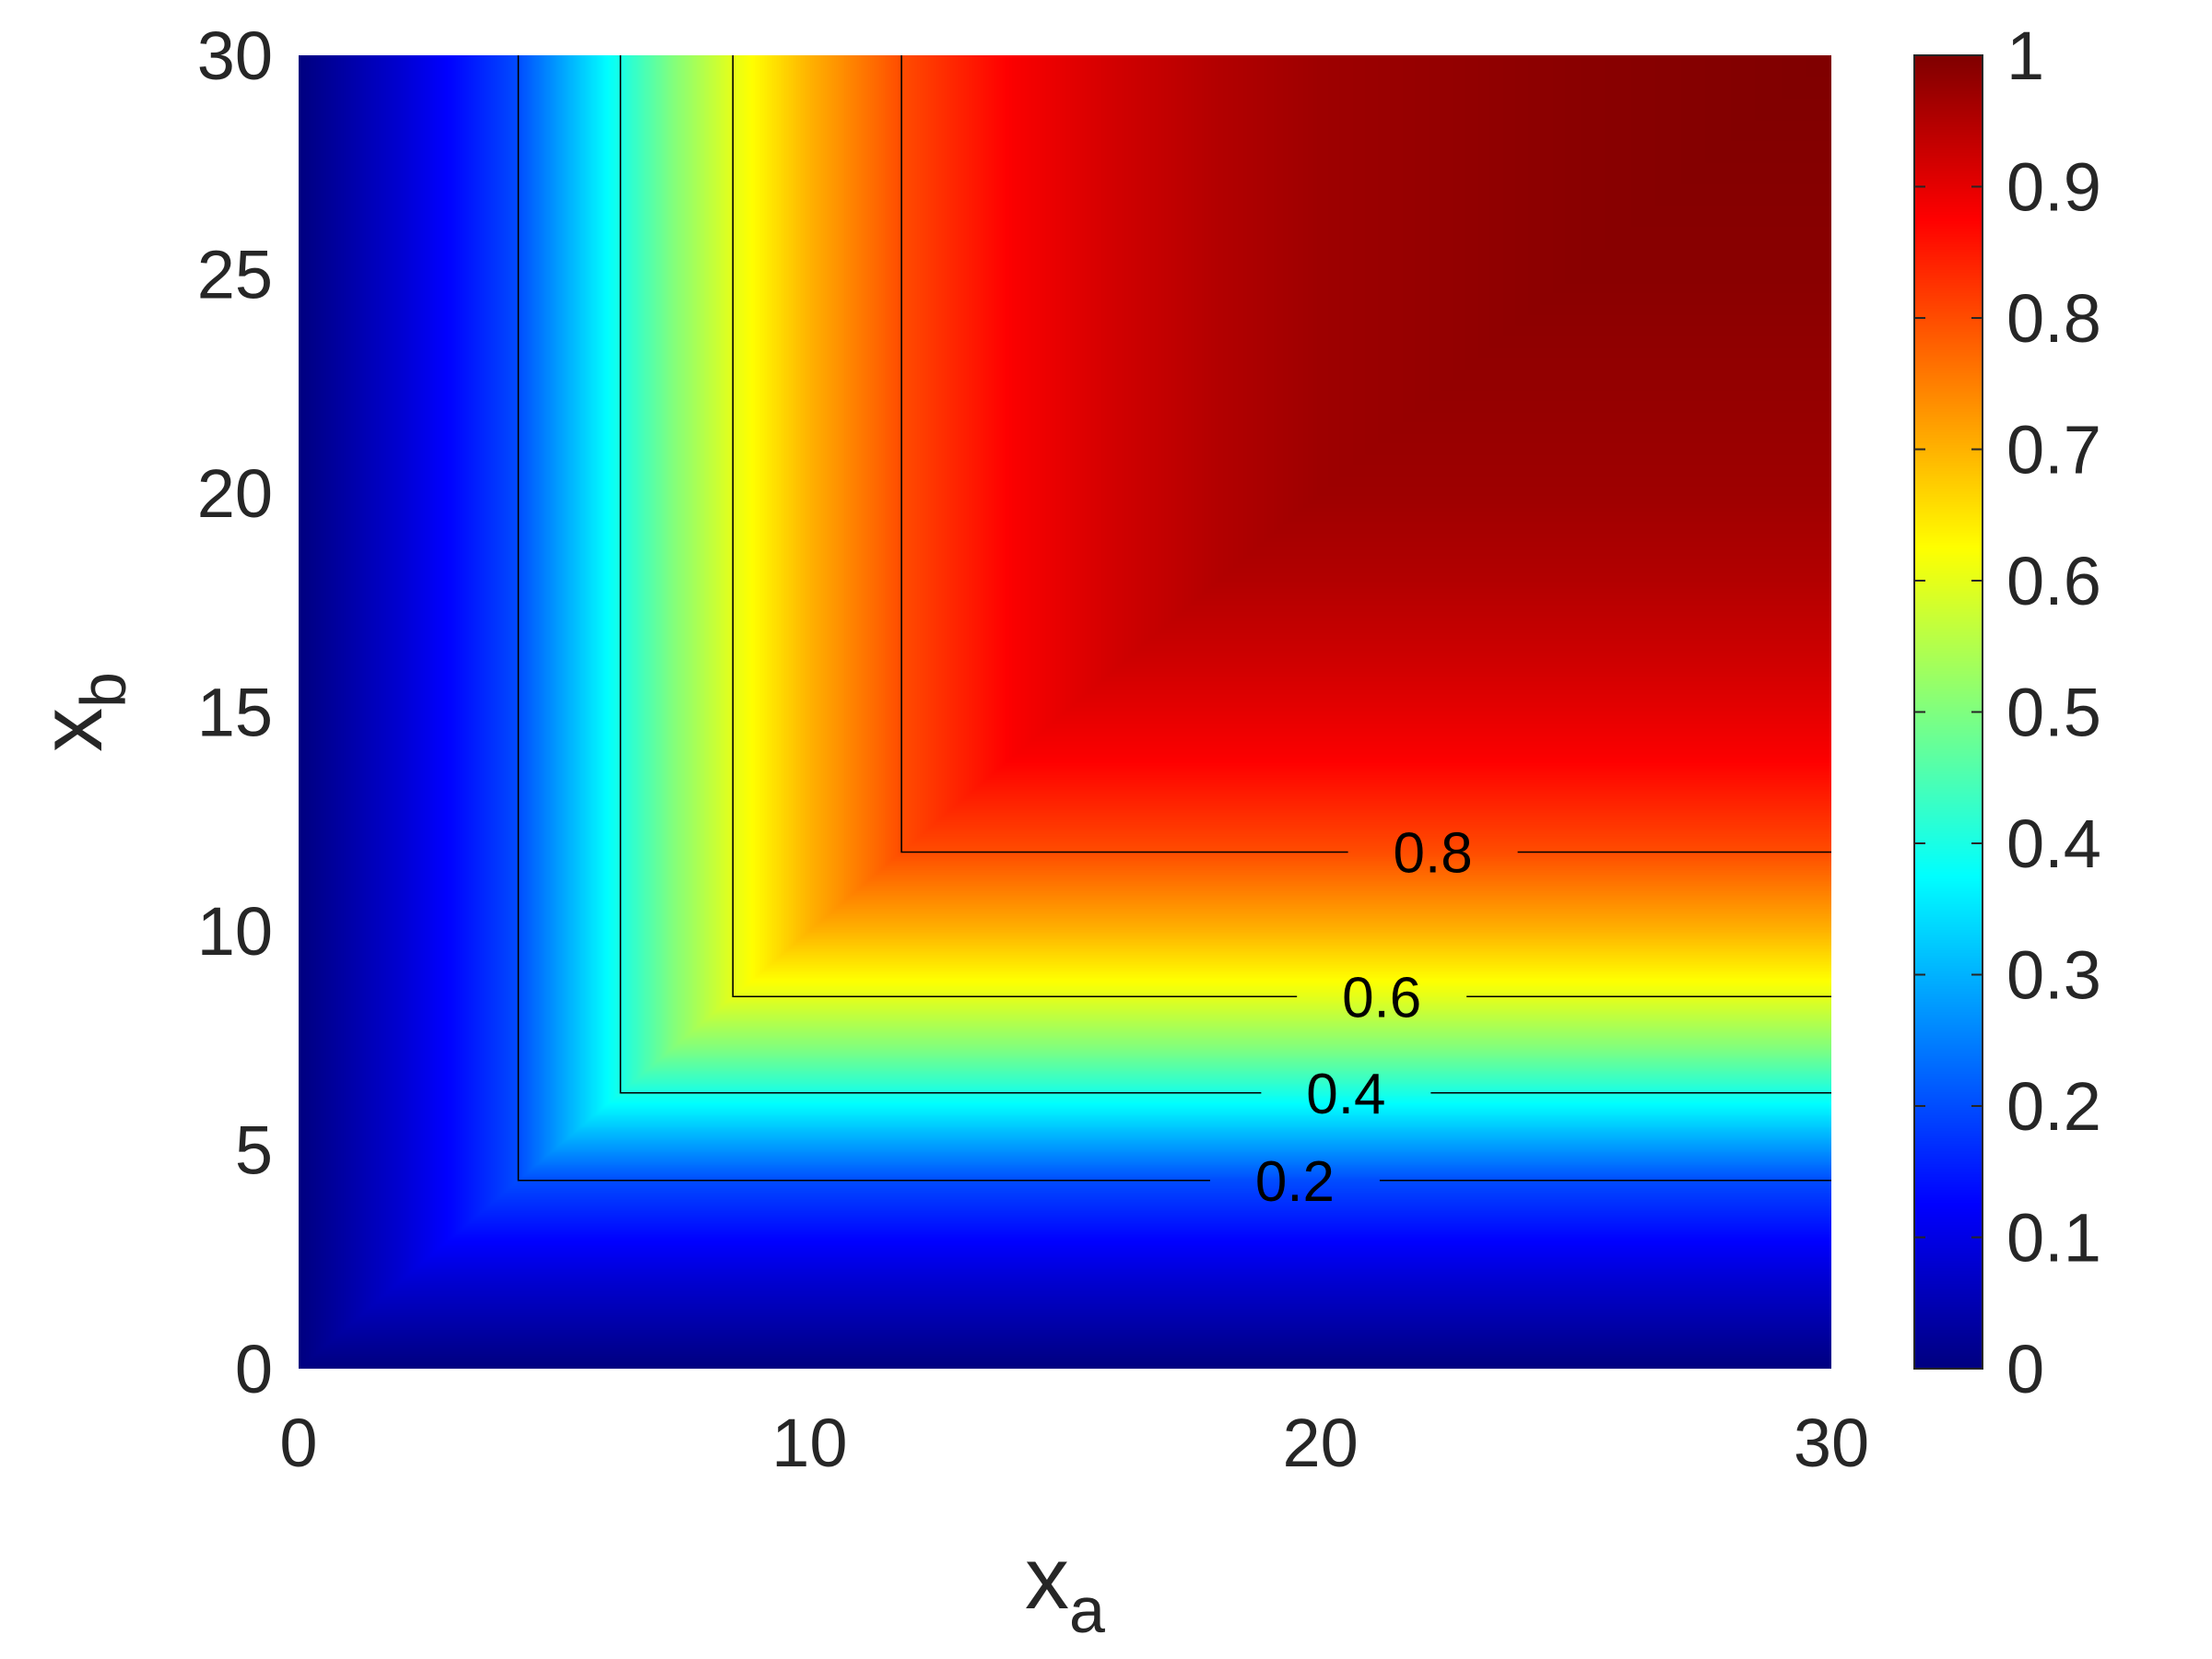  I want to click on colorbar-tick-label: 0.7, so click(2053, 450).